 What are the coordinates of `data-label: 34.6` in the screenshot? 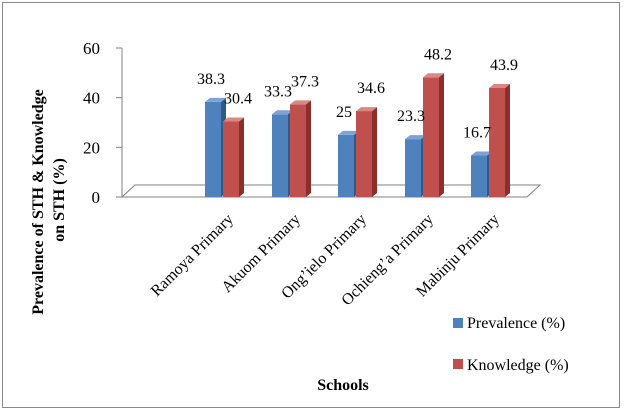 It's located at (371, 88).